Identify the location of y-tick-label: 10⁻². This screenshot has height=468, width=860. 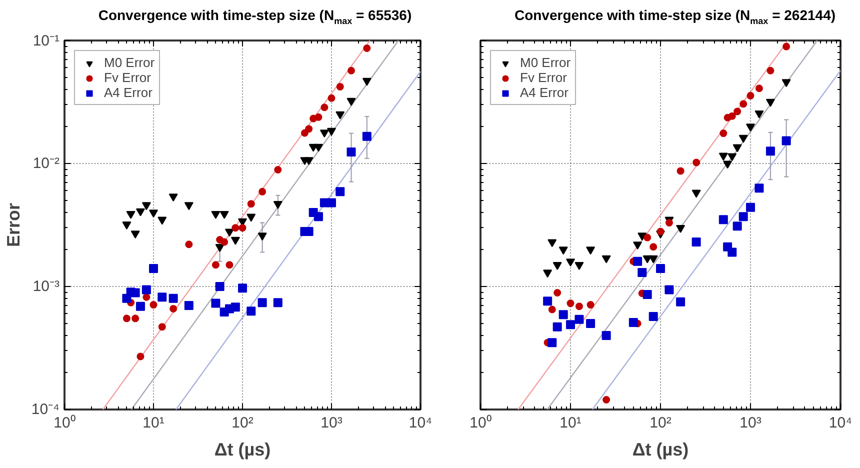
(46, 163).